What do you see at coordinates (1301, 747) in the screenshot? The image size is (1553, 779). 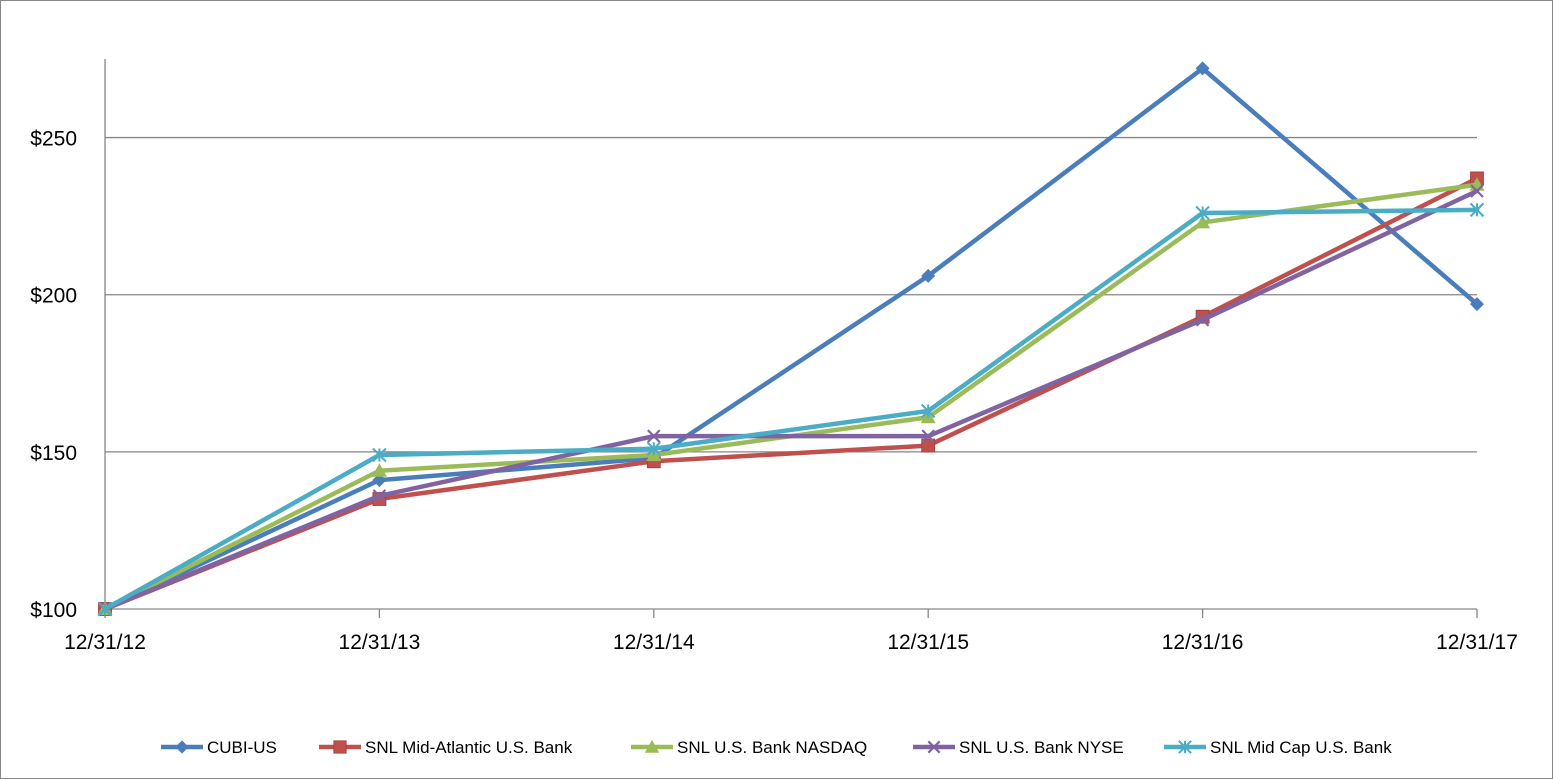 I see `legend-label: SNL Mid Cap U.S. Bank` at bounding box center [1301, 747].